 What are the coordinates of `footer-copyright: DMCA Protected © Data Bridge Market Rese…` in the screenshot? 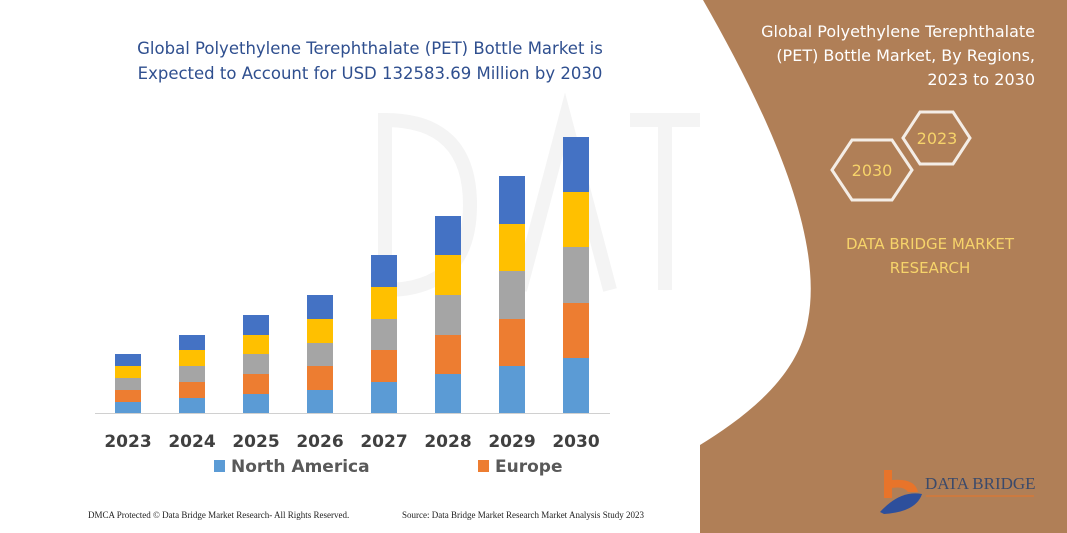 It's located at (219, 515).